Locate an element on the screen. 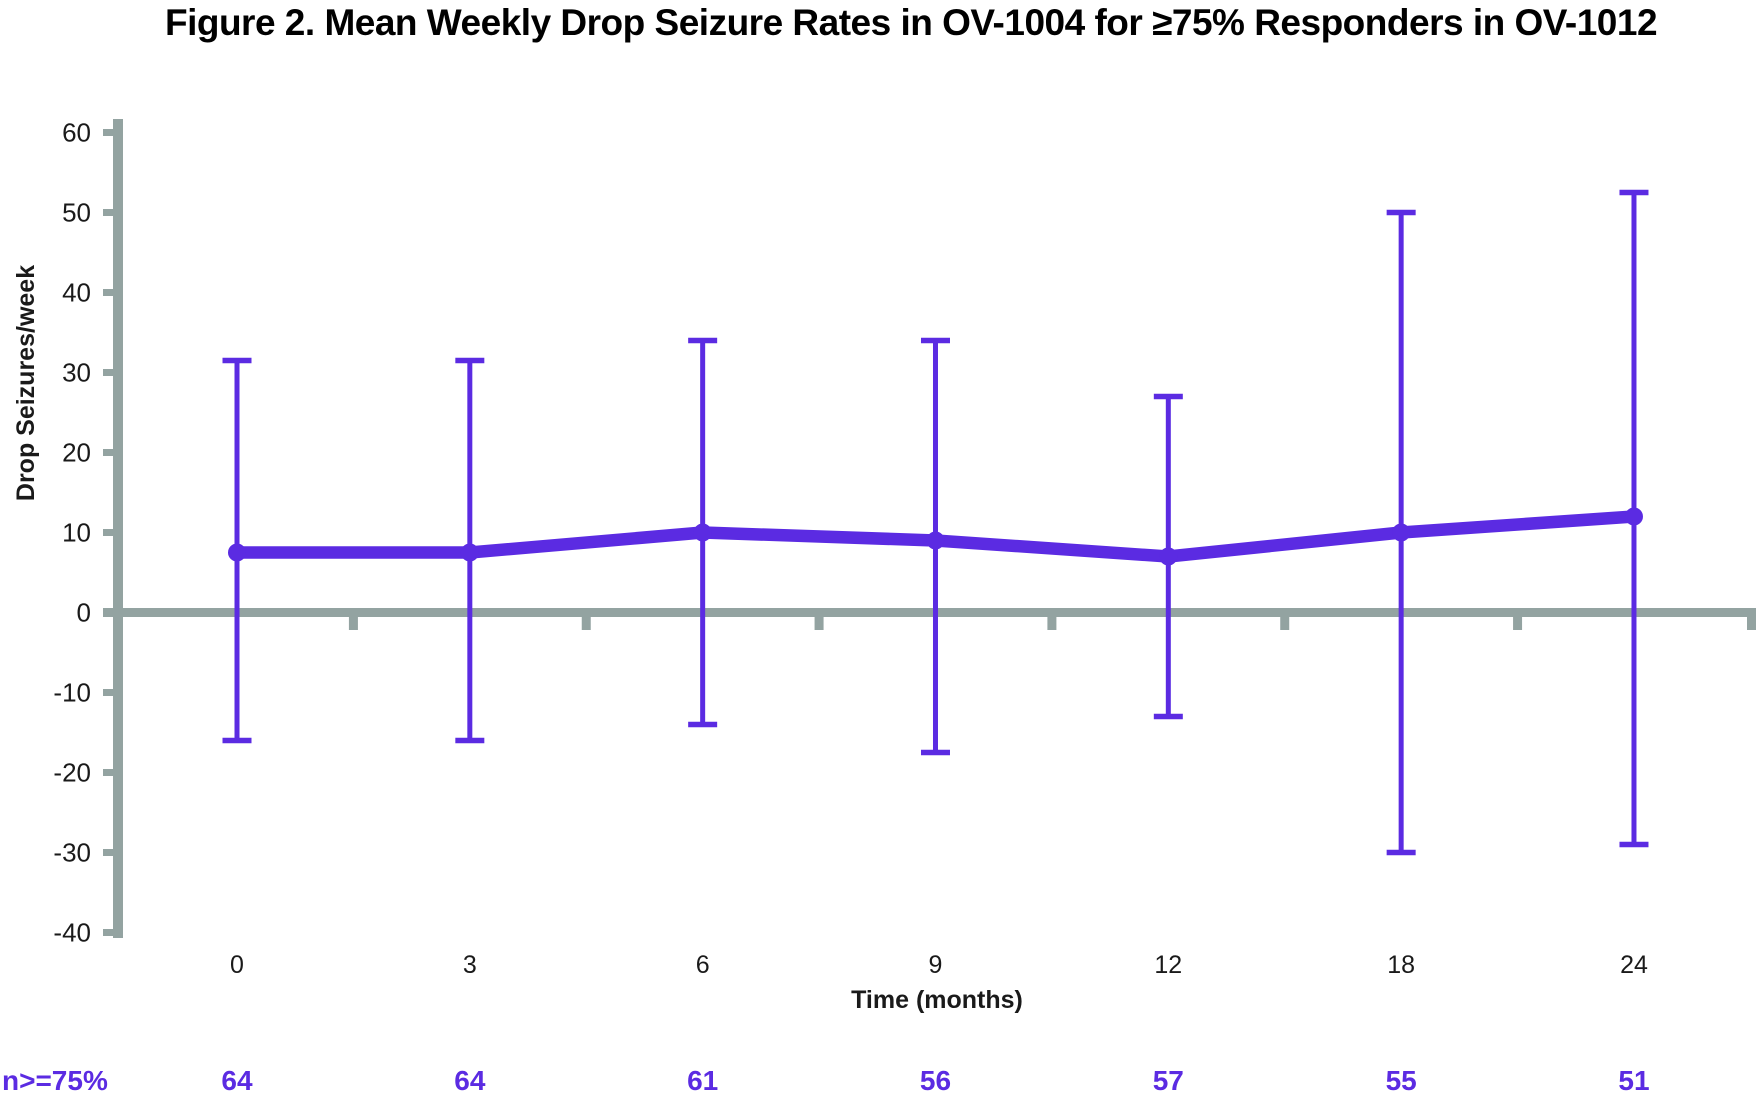 The width and height of the screenshot is (1760, 1112). y-tick-label: 10 is located at coordinates (76, 533).